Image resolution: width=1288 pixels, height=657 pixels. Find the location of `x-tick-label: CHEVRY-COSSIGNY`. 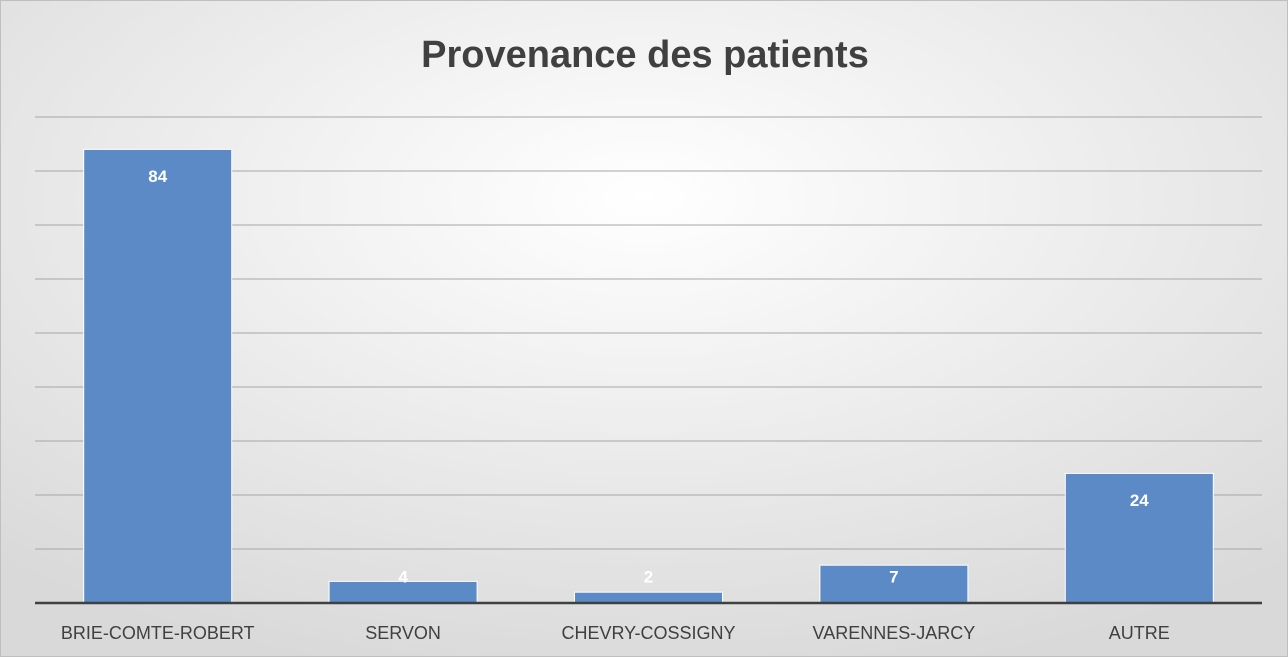

x-tick-label: CHEVRY-COSSIGNY is located at coordinates (648, 633).